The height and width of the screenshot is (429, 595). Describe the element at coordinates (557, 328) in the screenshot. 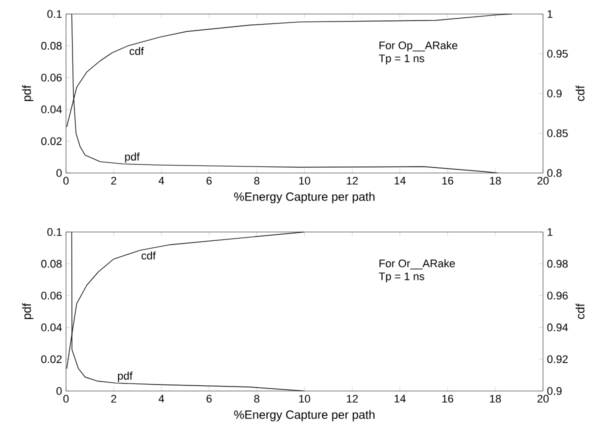

I see `y2-tick-label: 0.94` at that location.